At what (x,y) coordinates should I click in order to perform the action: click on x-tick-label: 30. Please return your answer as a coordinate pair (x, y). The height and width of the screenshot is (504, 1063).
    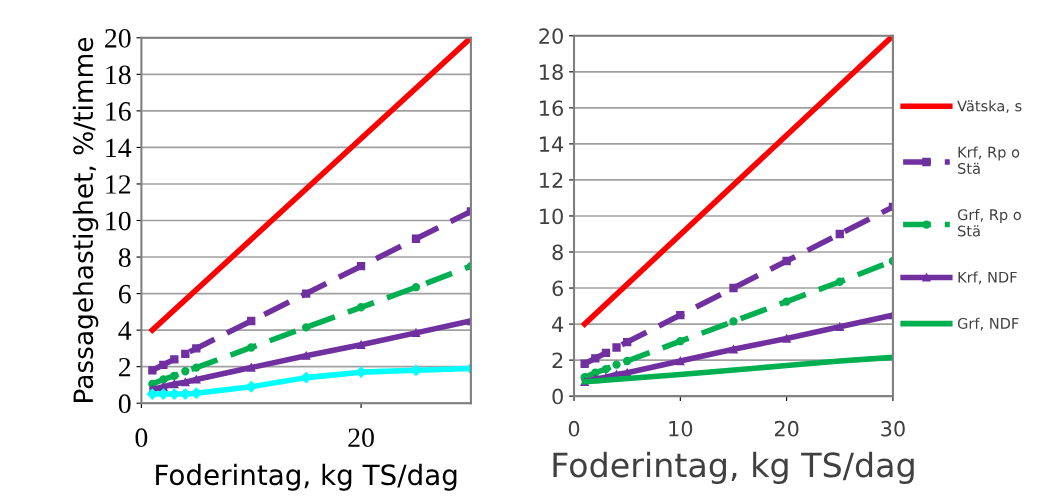
    Looking at the image, I should click on (893, 428).